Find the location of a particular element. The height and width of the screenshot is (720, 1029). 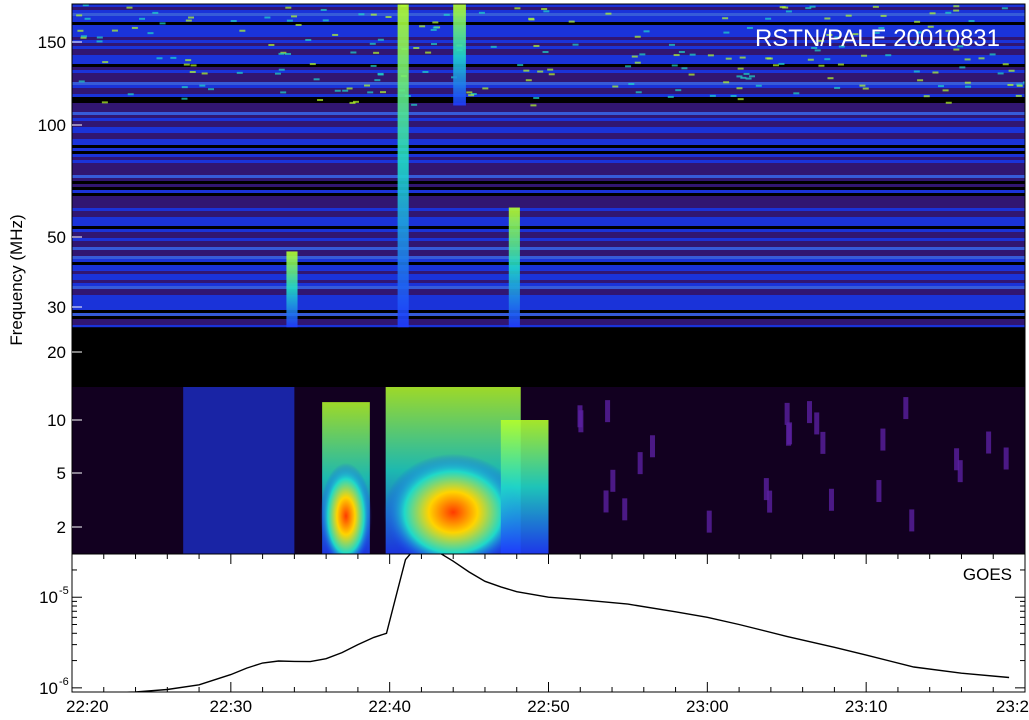

goes-tick-exponent-1: -6 is located at coordinates (64, 682).